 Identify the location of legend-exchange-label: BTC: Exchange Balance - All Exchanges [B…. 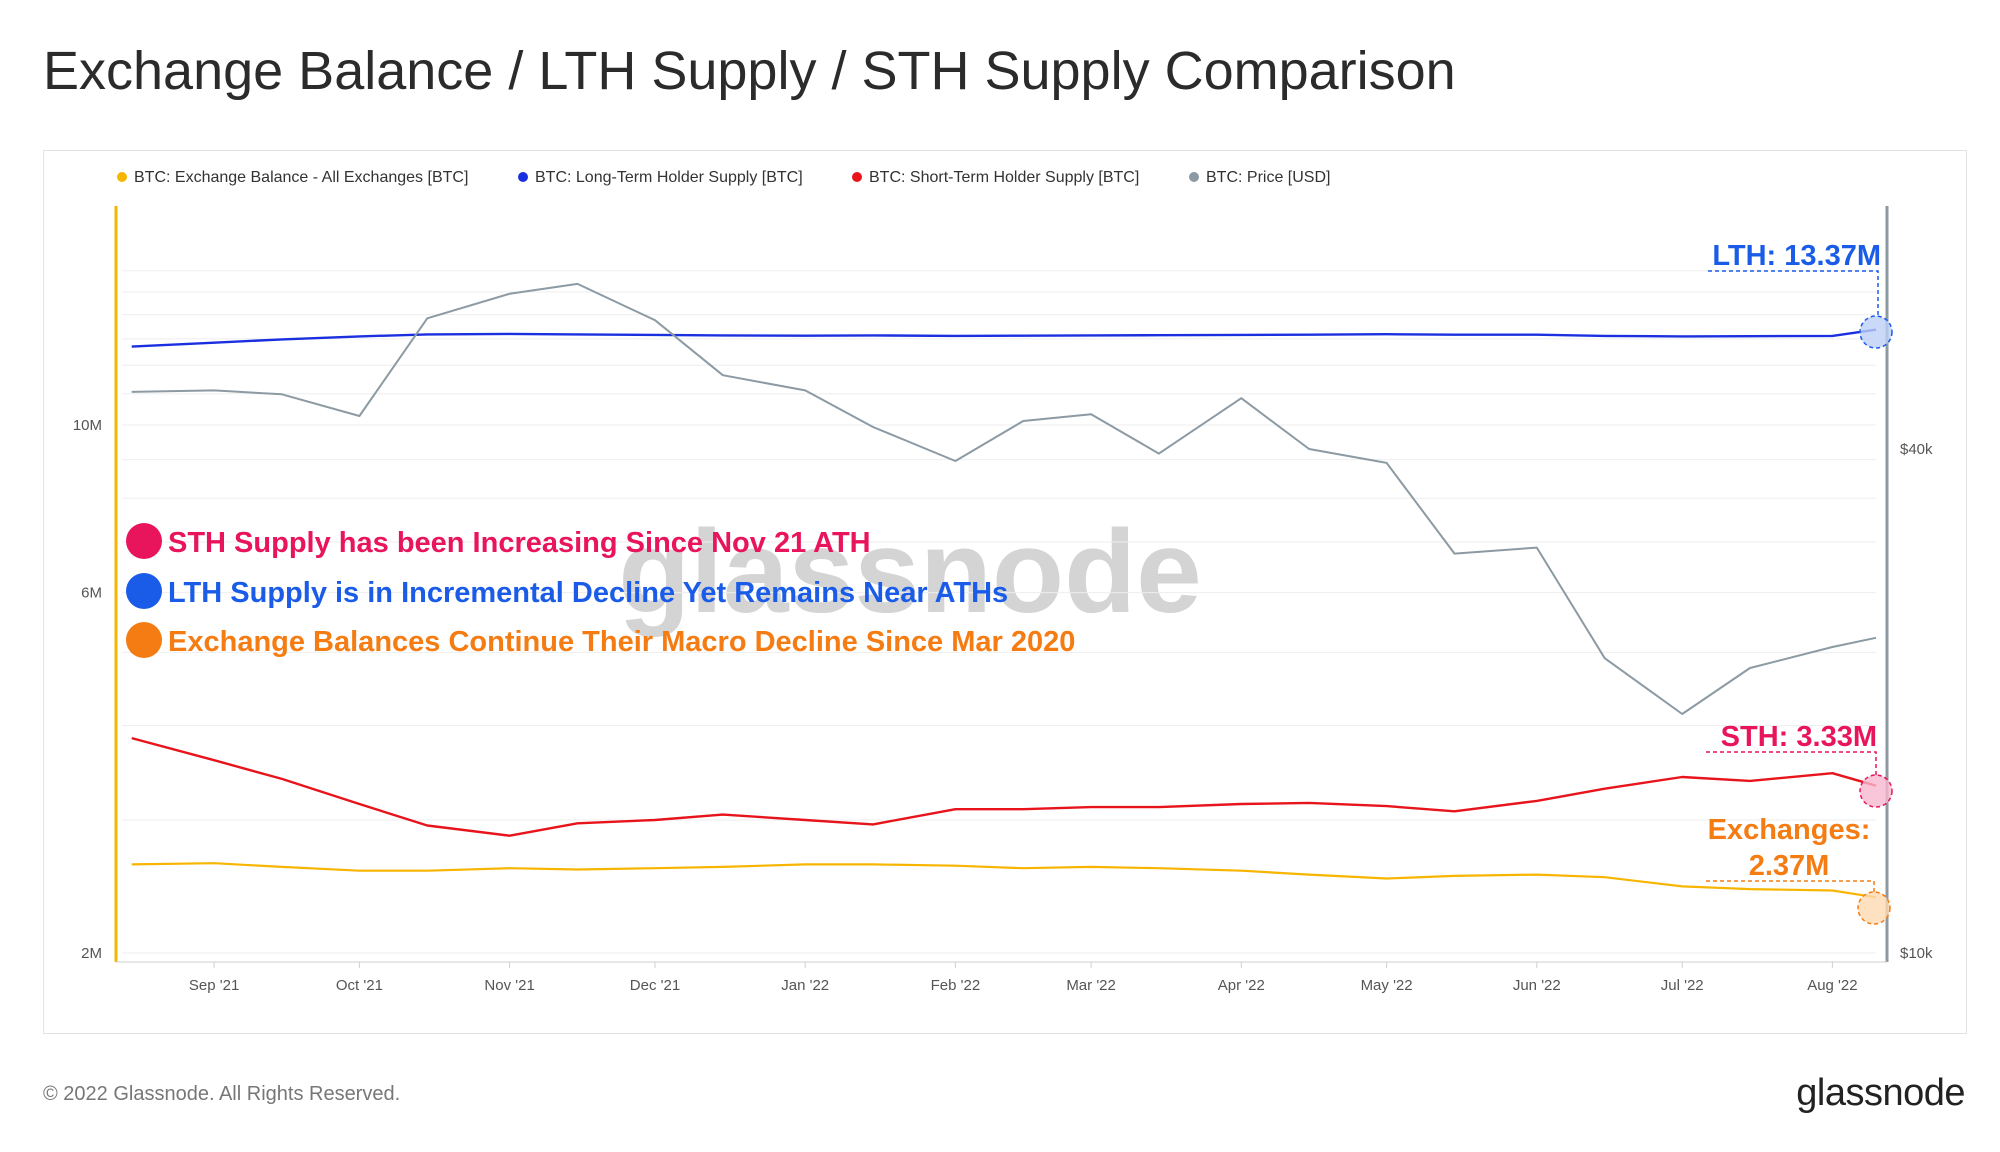
(301, 177).